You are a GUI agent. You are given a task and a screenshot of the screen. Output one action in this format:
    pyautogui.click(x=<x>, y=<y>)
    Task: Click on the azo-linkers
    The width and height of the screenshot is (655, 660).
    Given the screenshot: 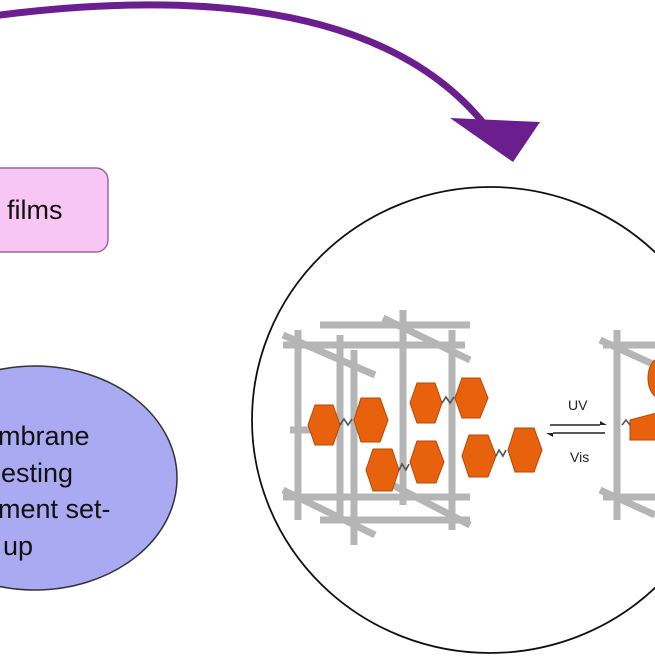 What is the action you would take?
    pyautogui.click(x=423, y=433)
    